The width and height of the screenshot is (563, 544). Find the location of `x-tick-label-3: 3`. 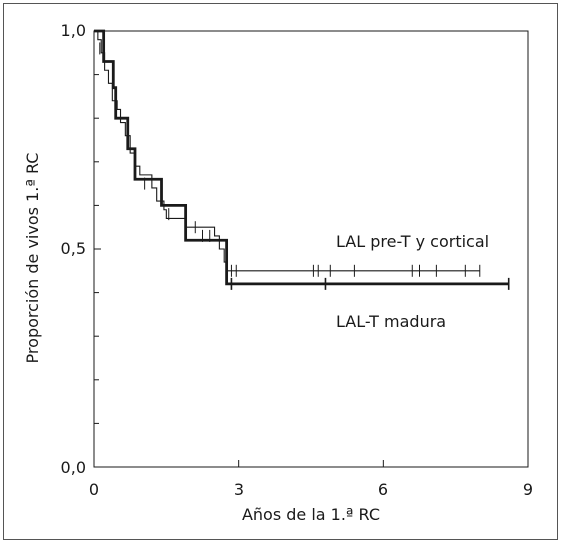

x-tick-label-3: 3 is located at coordinates (239, 489).